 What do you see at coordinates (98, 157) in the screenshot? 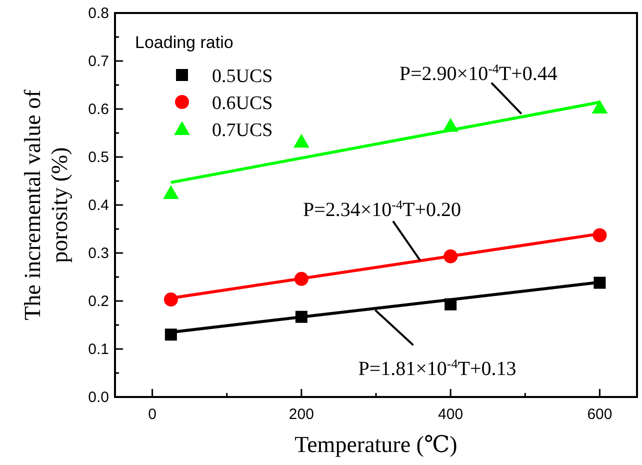
I see `y-tick-label: 0.5` at bounding box center [98, 157].